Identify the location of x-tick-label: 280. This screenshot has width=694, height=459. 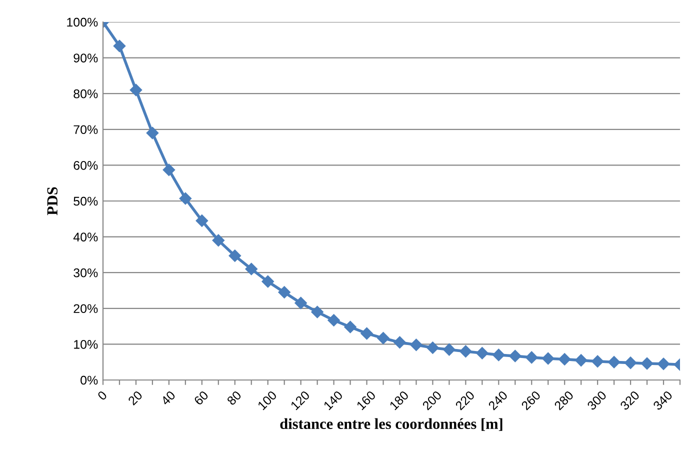
(564, 400).